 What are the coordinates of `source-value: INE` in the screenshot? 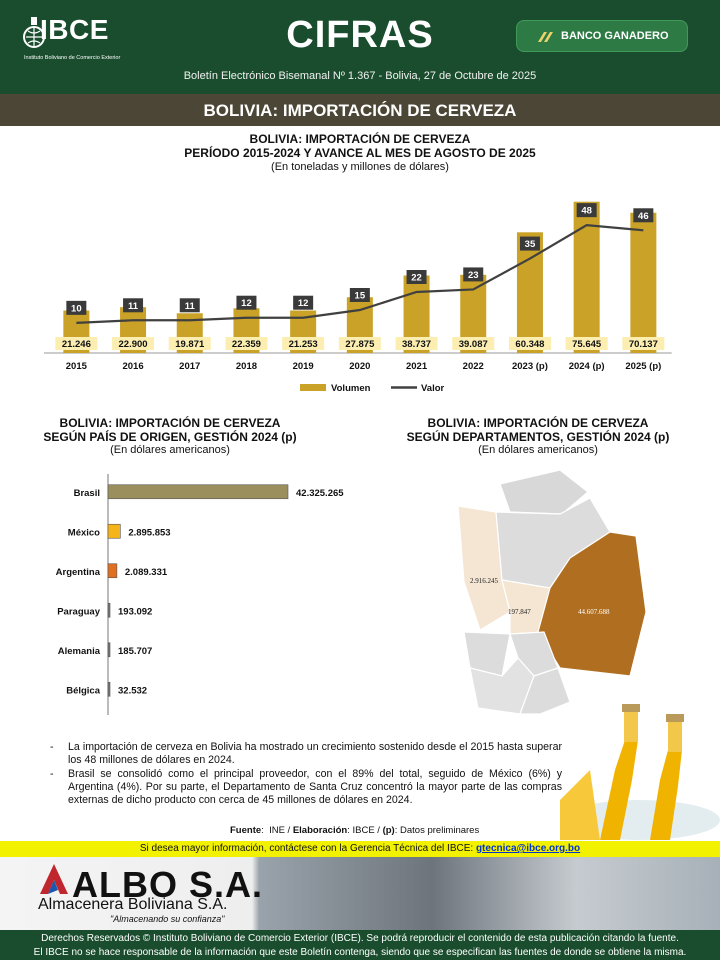 It's located at (277, 830).